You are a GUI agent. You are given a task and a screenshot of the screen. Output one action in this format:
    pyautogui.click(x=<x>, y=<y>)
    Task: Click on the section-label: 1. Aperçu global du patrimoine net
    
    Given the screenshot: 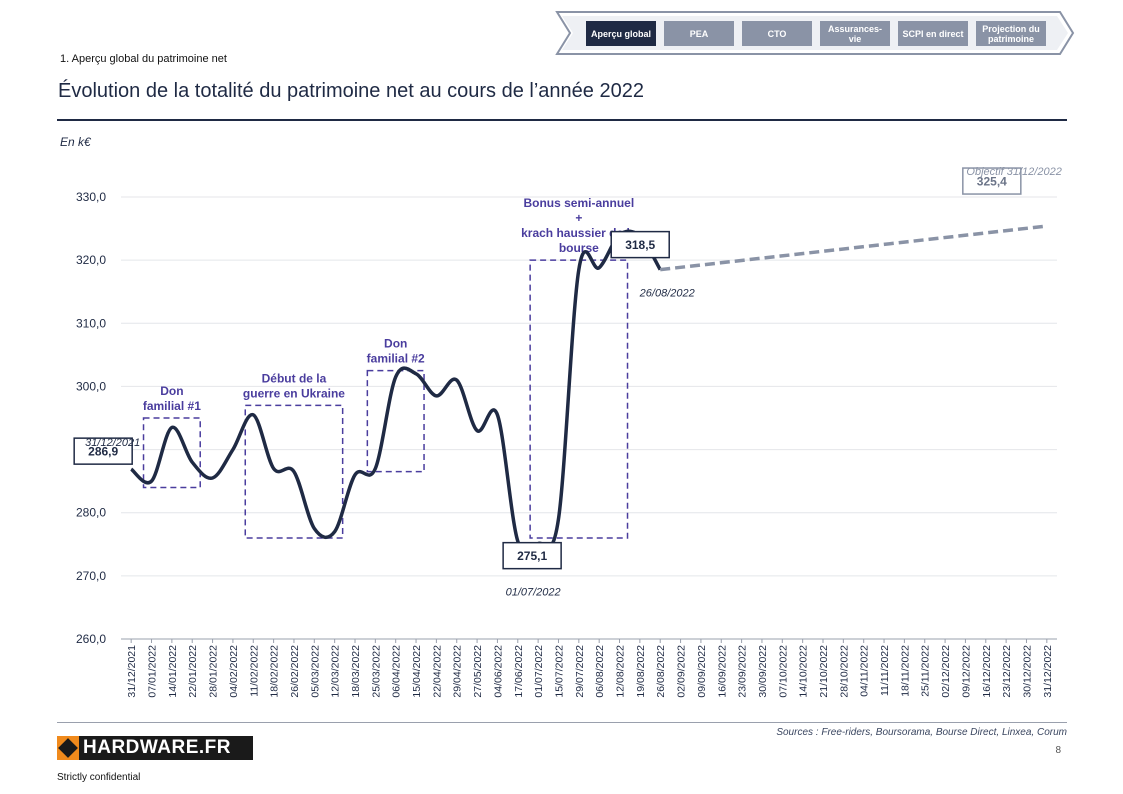 What is the action you would take?
    pyautogui.click(x=143, y=59)
    